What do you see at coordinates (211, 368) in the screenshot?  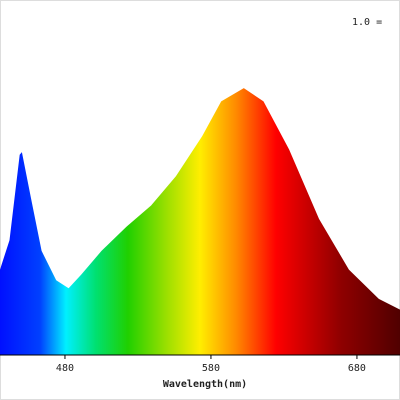 I see `x-tick-label: 580` at bounding box center [211, 368].